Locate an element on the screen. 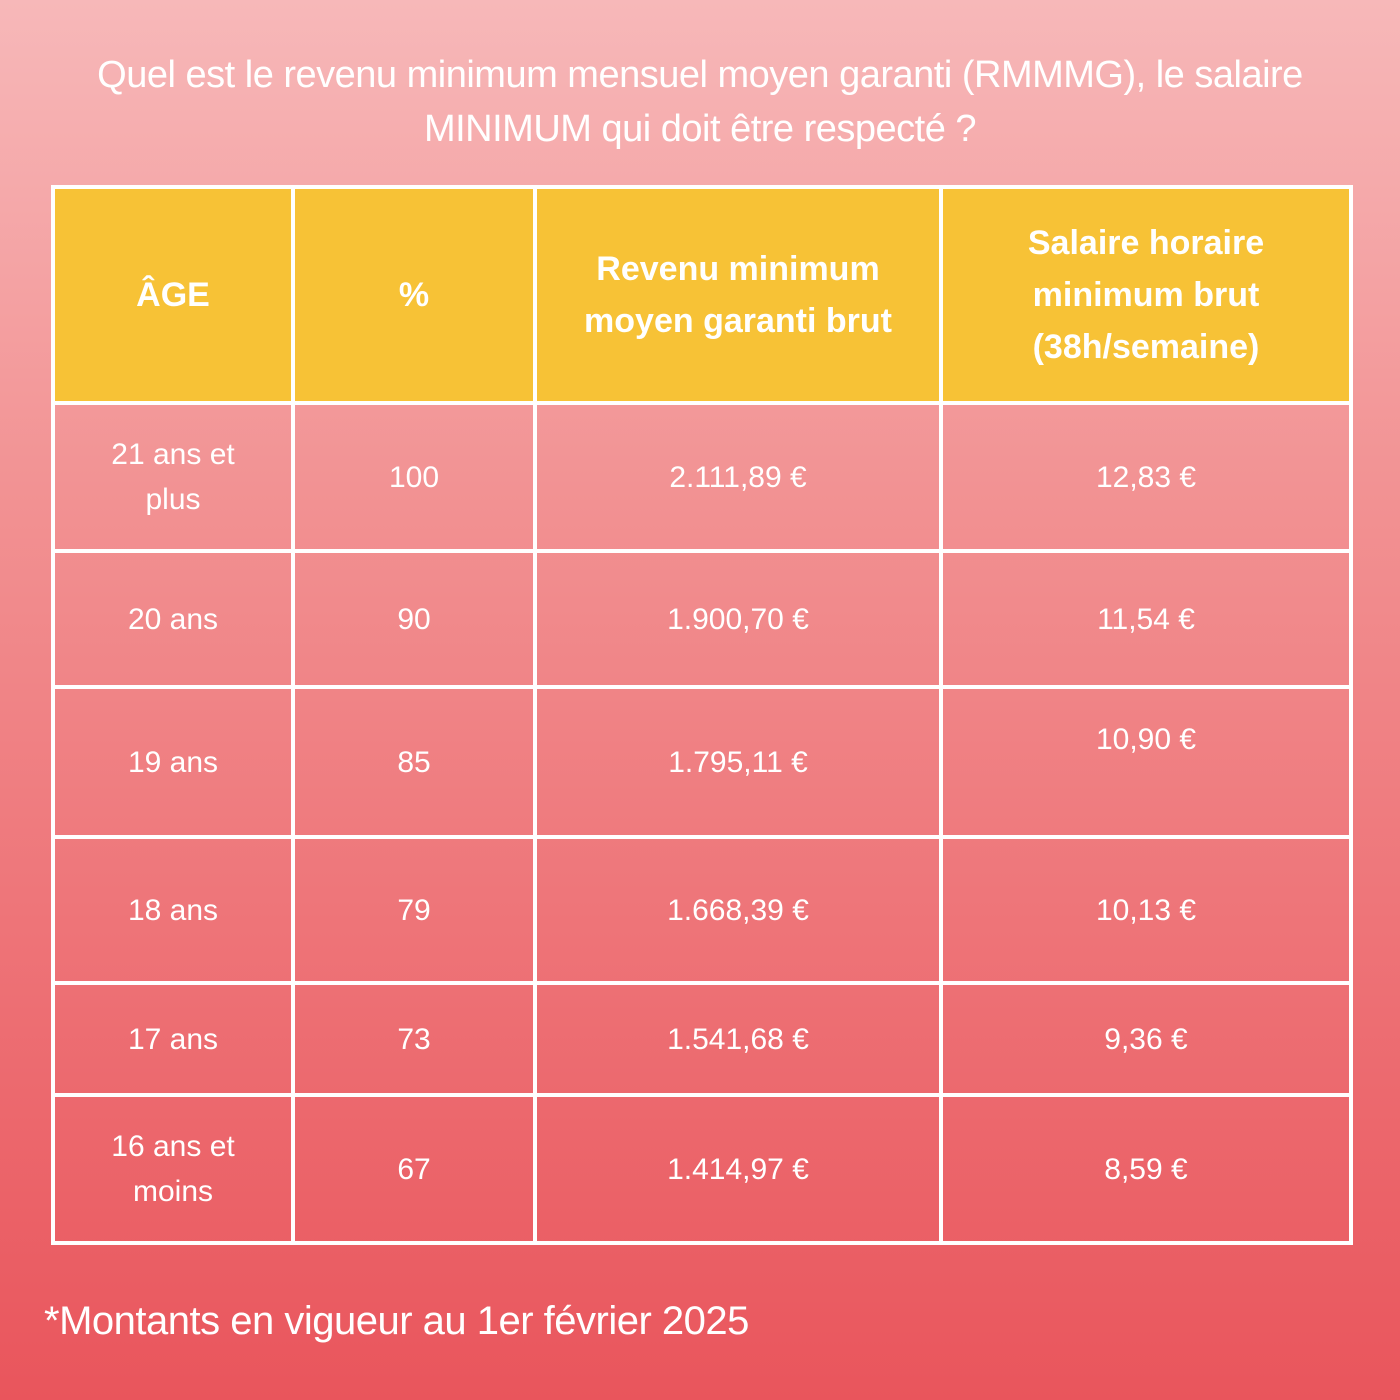 Image resolution: width=1400 pixels, height=1400 pixels. cell-hourly-wage: 9,36 € is located at coordinates (1146, 1039).